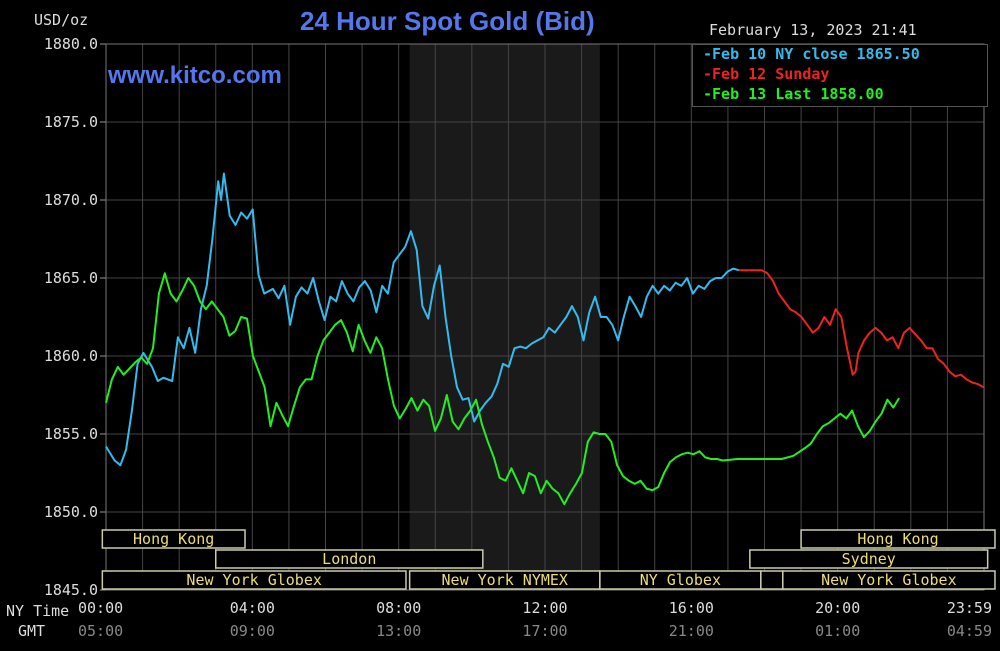 This screenshot has width=1000, height=651. Describe the element at coordinates (969, 631) in the screenshot. I see `x-tick-label-gmt: 04:59` at that location.